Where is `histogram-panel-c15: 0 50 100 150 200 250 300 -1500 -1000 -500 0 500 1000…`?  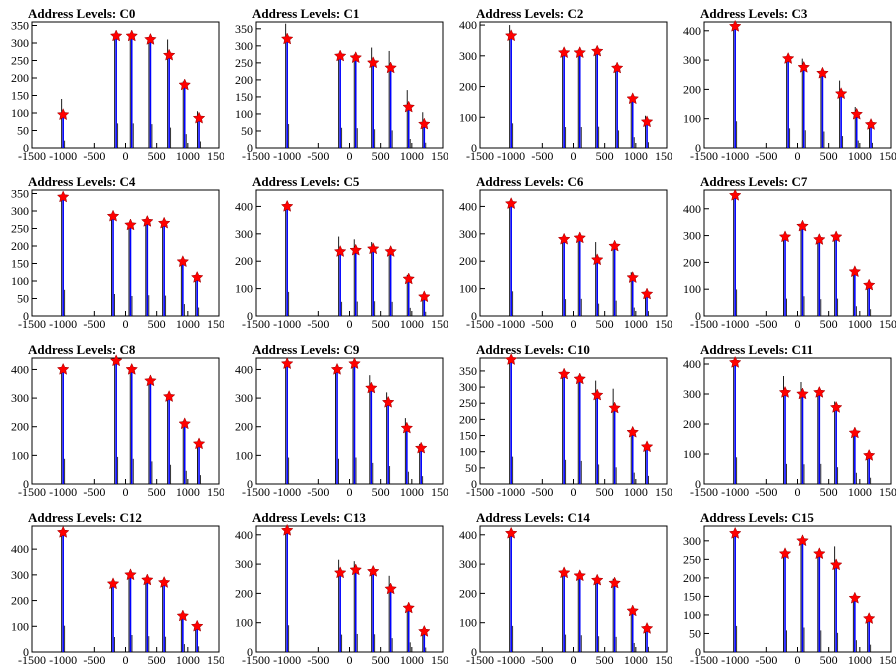 histogram-panel-c15: 0 50 100 150 200 250 300 -1500 -1000 -500 0 500 1000… is located at coordinates (784, 588).